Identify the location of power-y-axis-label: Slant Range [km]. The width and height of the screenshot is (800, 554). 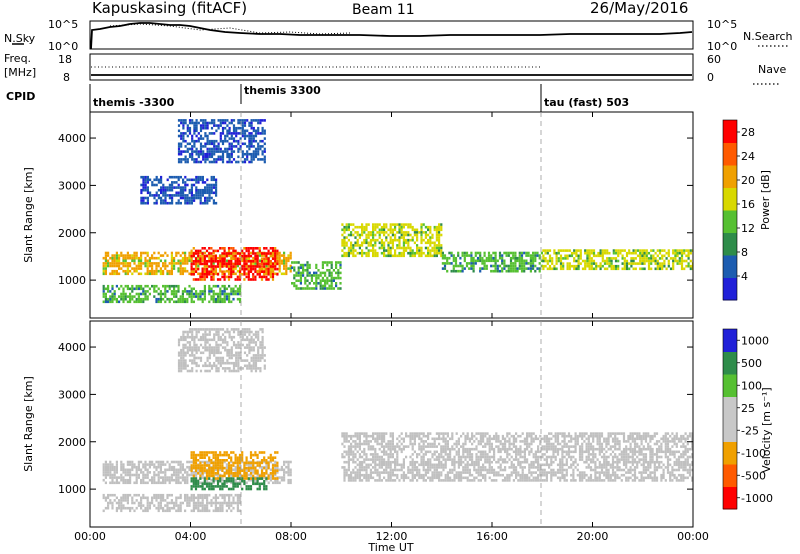
(28, 215).